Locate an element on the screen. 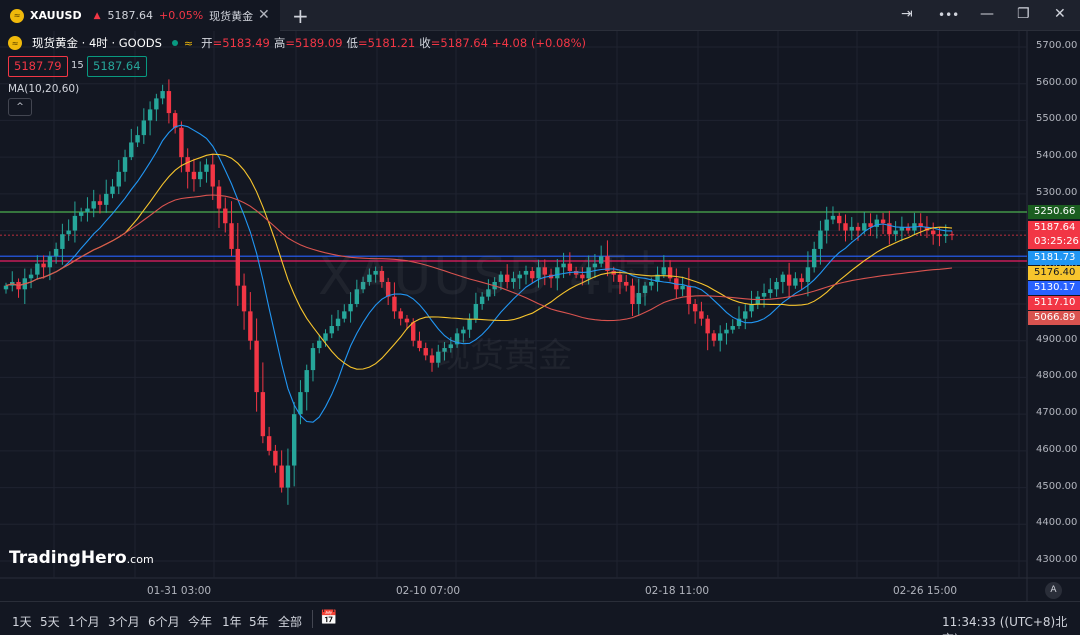 This screenshot has height=635, width=1080. new-tab-plus-icon: + is located at coordinates (300, 16).